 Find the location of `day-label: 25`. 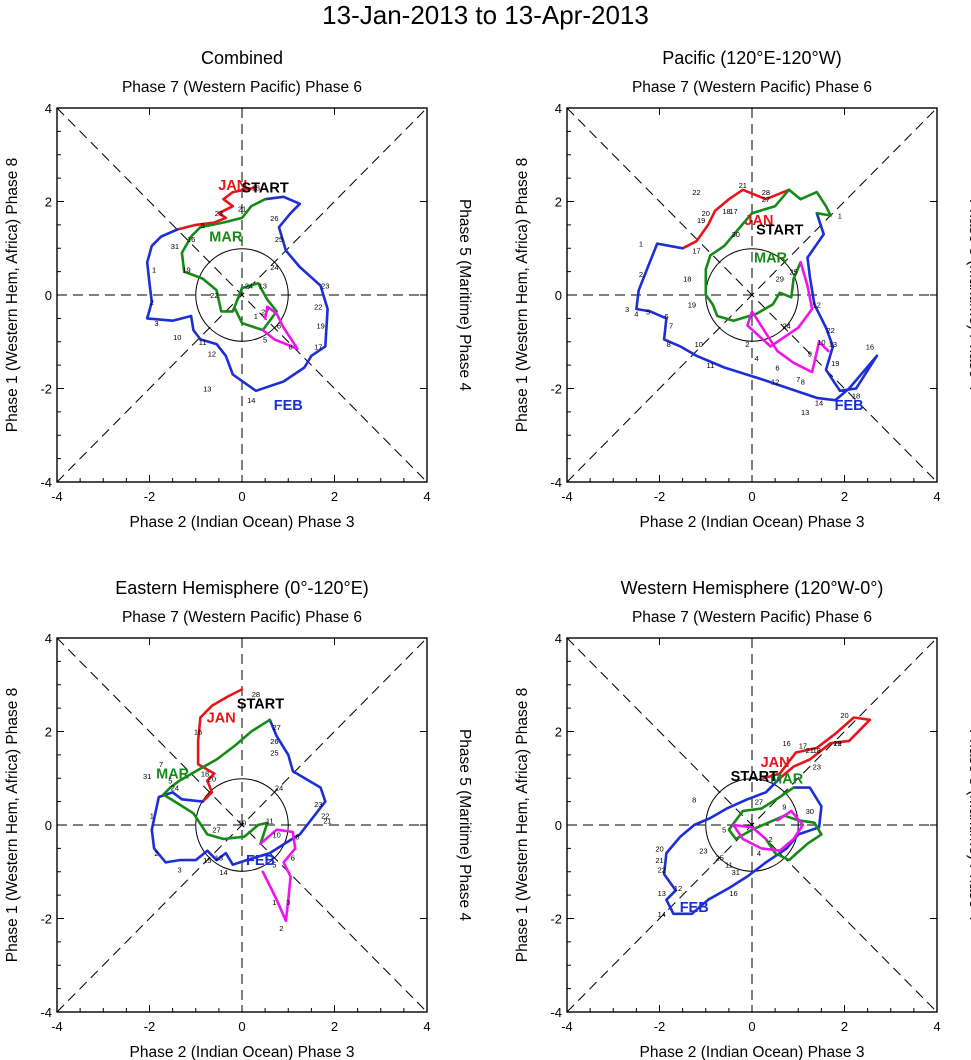

day-label: 25 is located at coordinates (719, 858).